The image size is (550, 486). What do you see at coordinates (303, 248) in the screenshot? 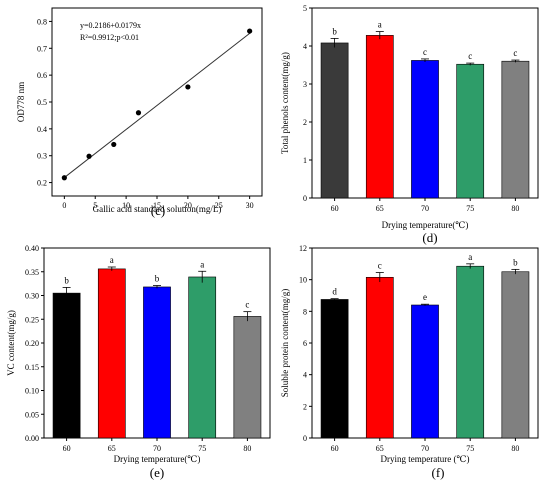
I see `y-tick-label: 12` at bounding box center [303, 248].